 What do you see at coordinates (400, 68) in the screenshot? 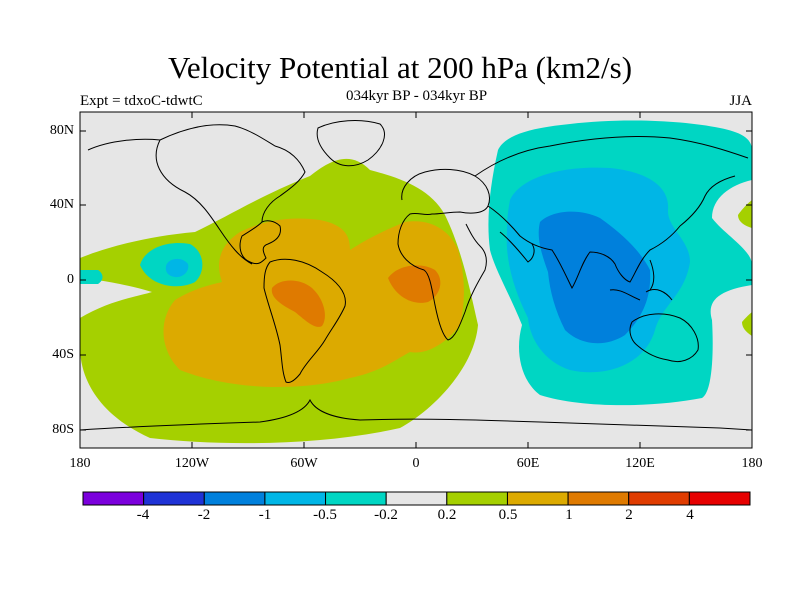
I see `figure-title: Velocity Potential at 200 hPa (km2/s)` at bounding box center [400, 68].